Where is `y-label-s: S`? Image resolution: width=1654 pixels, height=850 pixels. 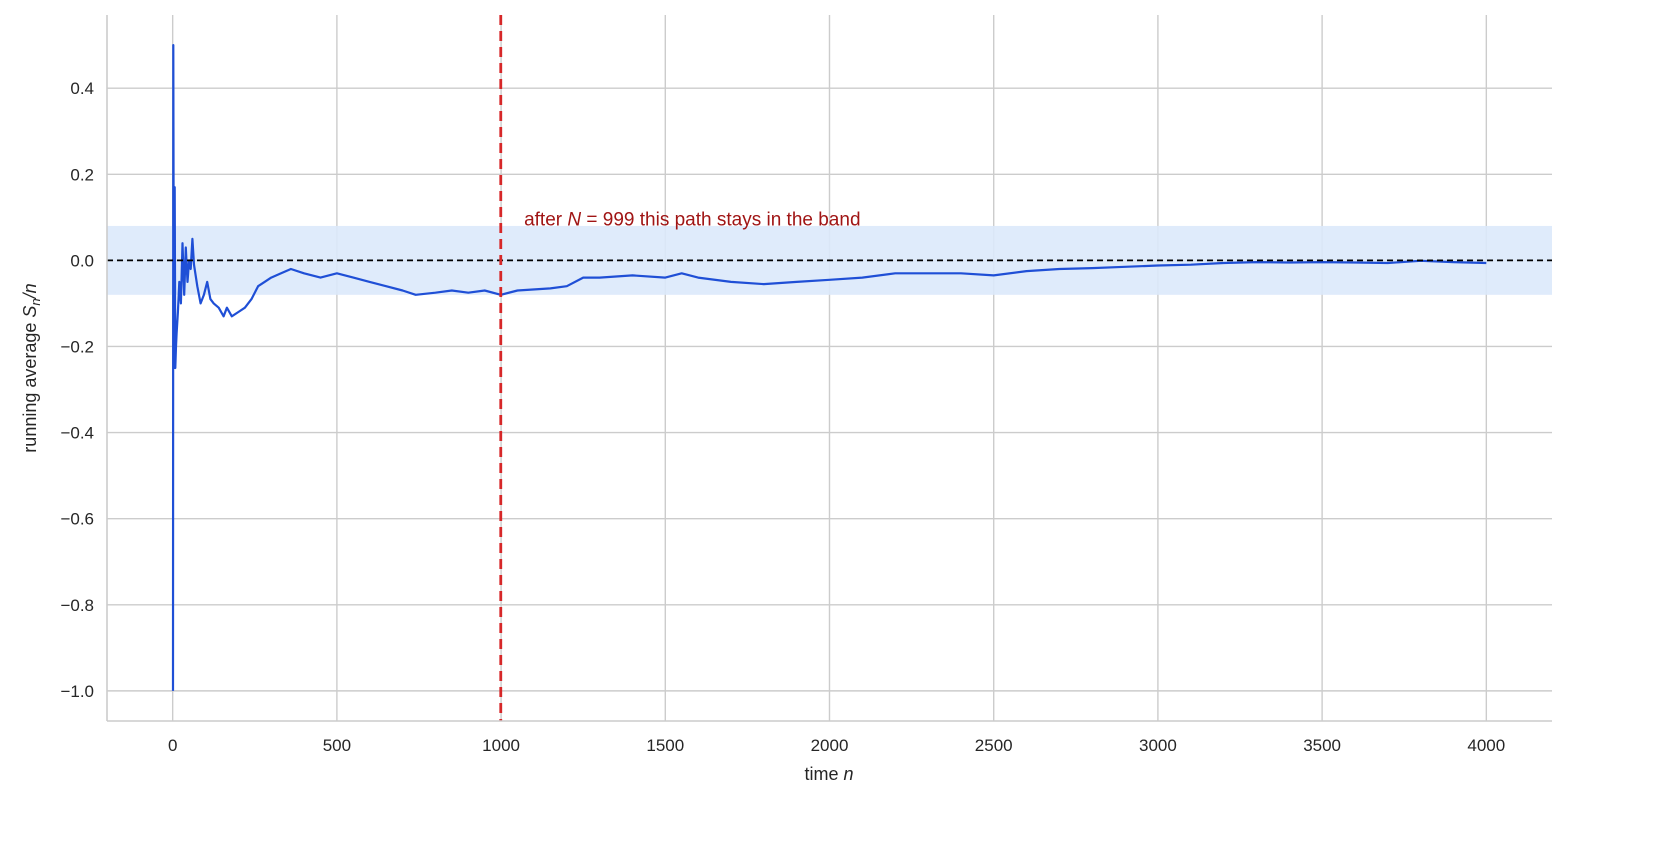 y-label-s: S is located at coordinates (30, 312).